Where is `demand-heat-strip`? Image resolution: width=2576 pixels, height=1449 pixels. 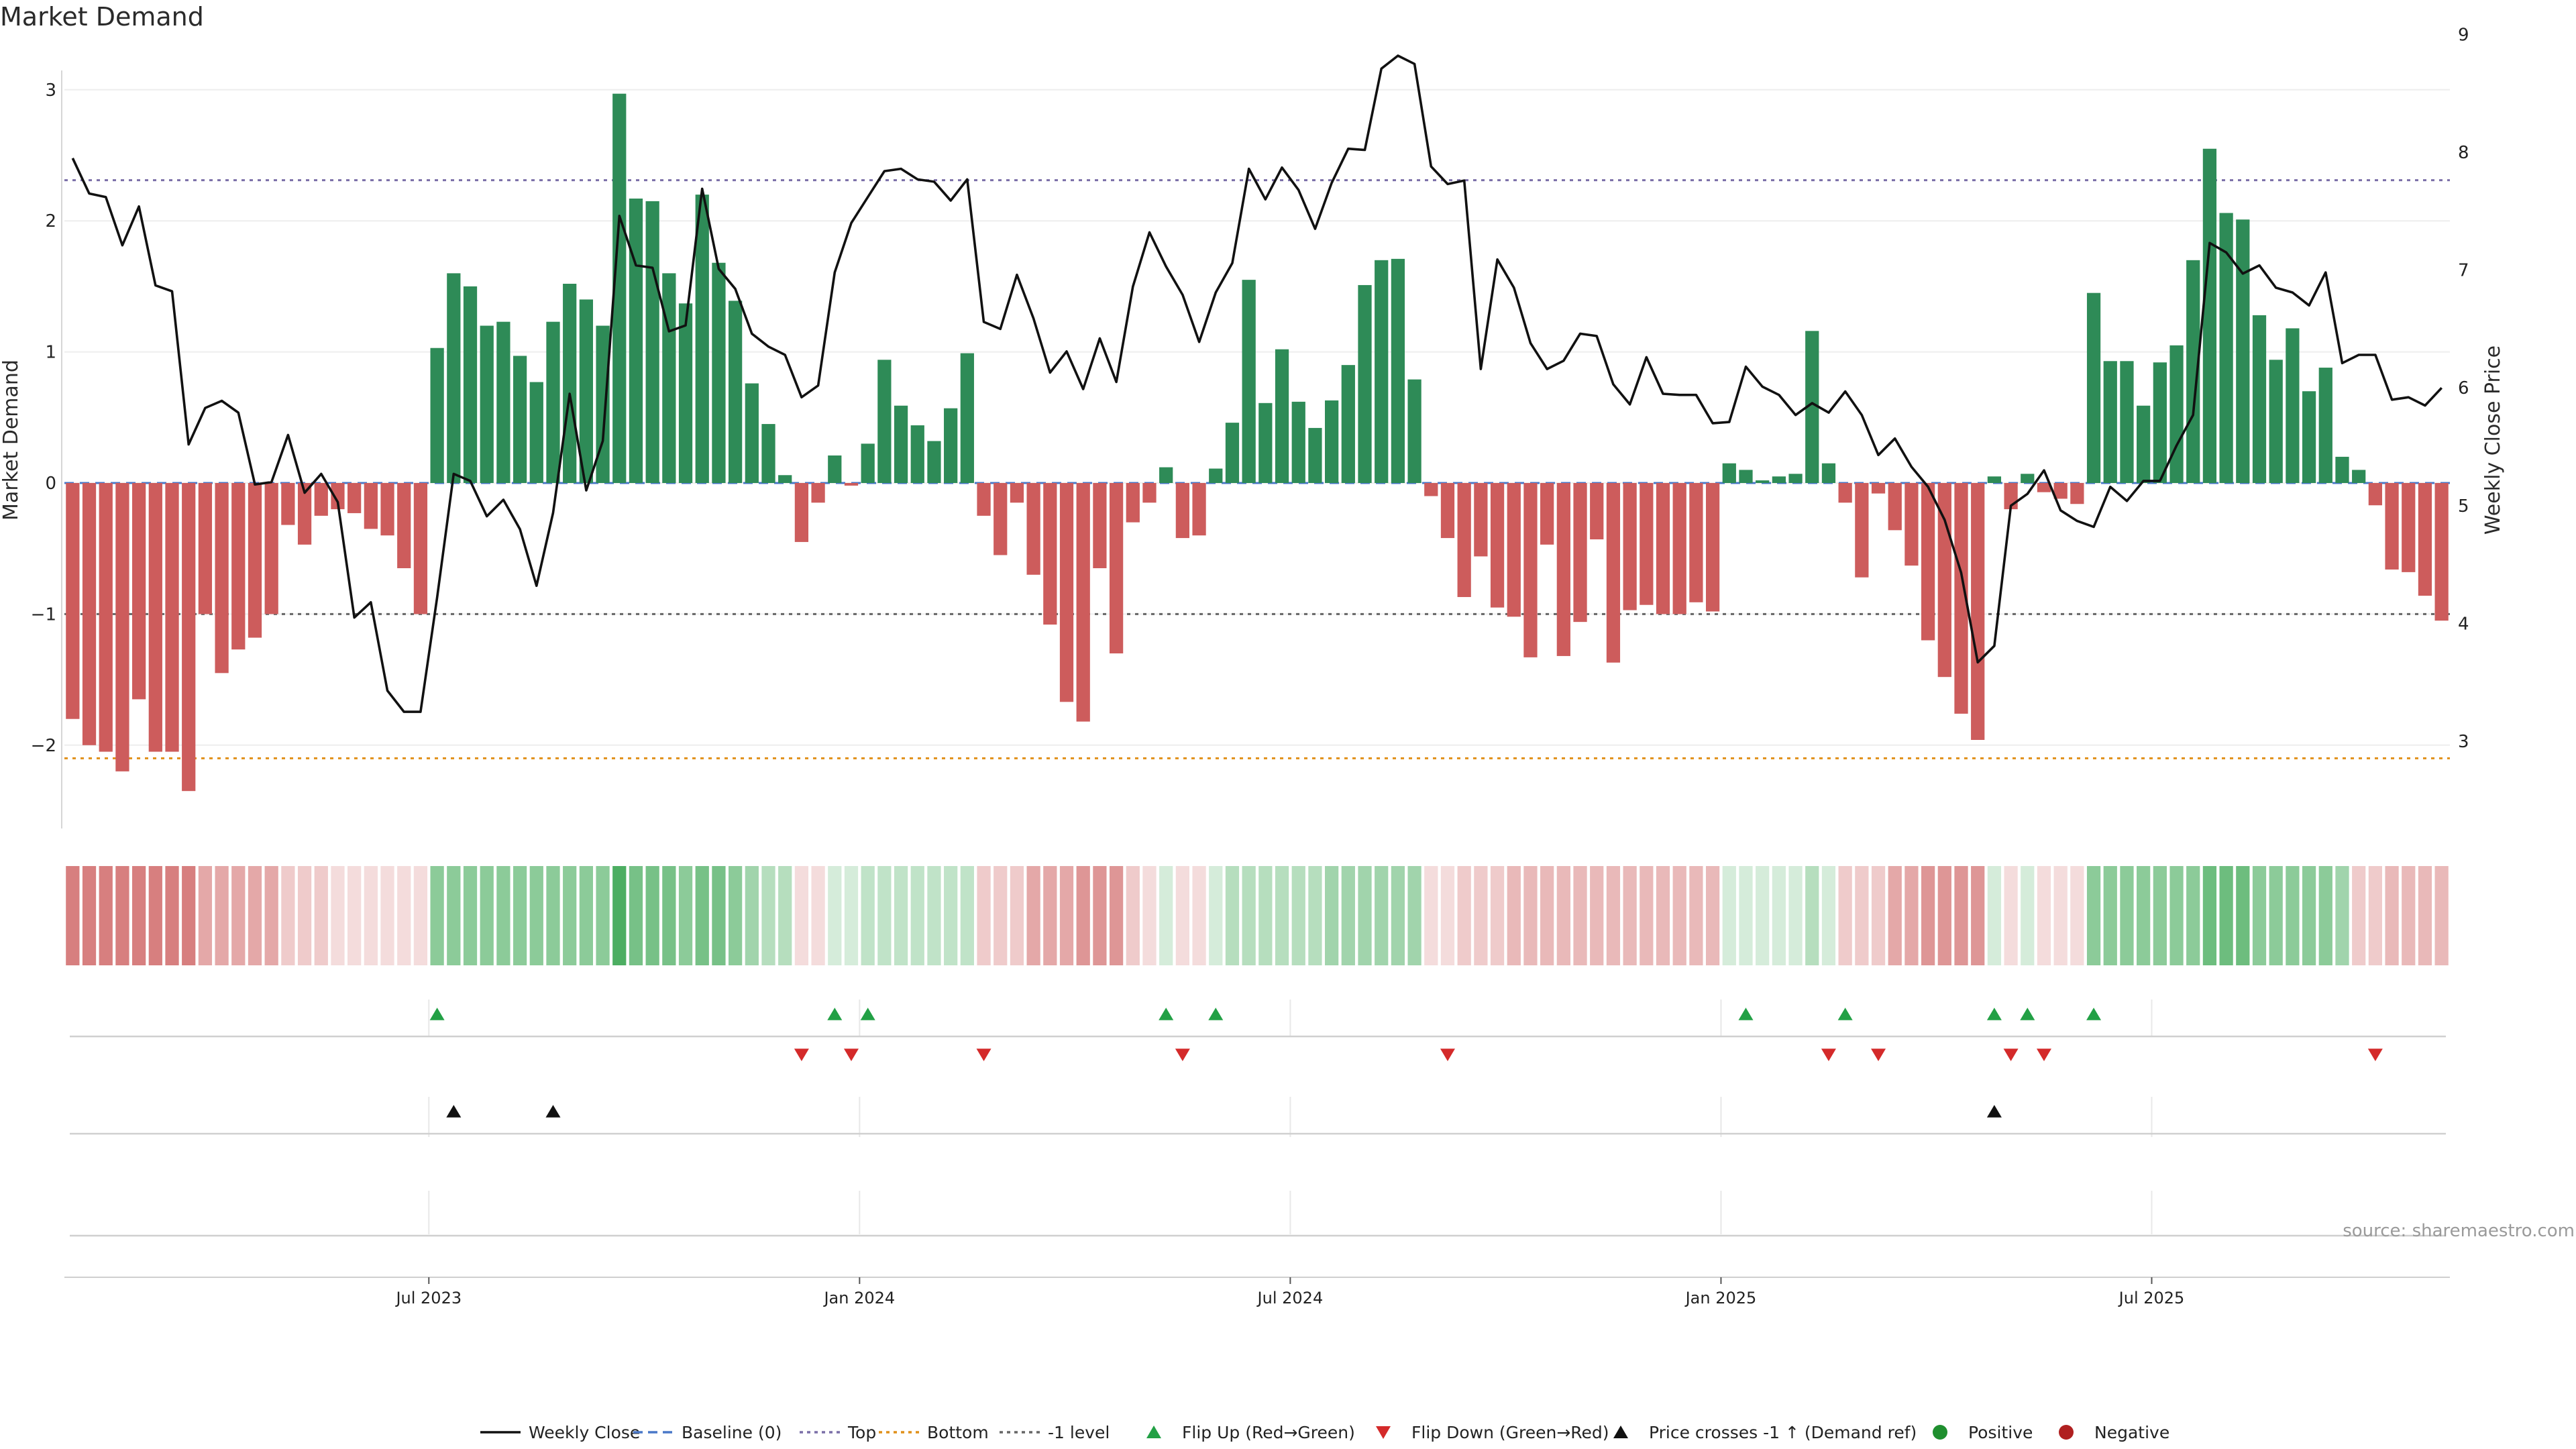 demand-heat-strip is located at coordinates (1257, 915).